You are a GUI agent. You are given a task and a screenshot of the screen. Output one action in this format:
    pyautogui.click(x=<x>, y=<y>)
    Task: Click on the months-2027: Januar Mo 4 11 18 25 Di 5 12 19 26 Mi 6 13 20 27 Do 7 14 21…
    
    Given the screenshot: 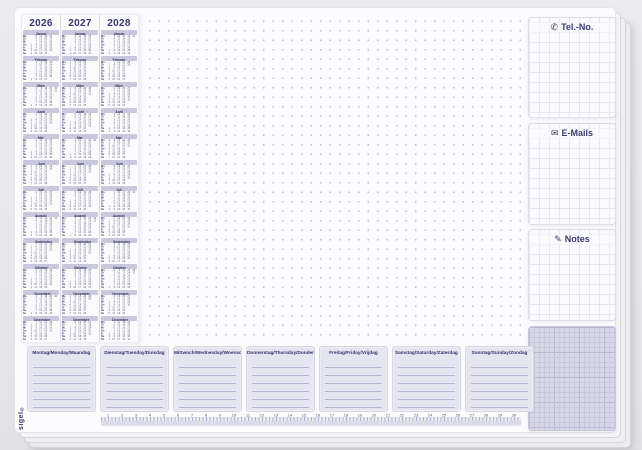 What is the action you would take?
    pyautogui.click(x=80, y=185)
    